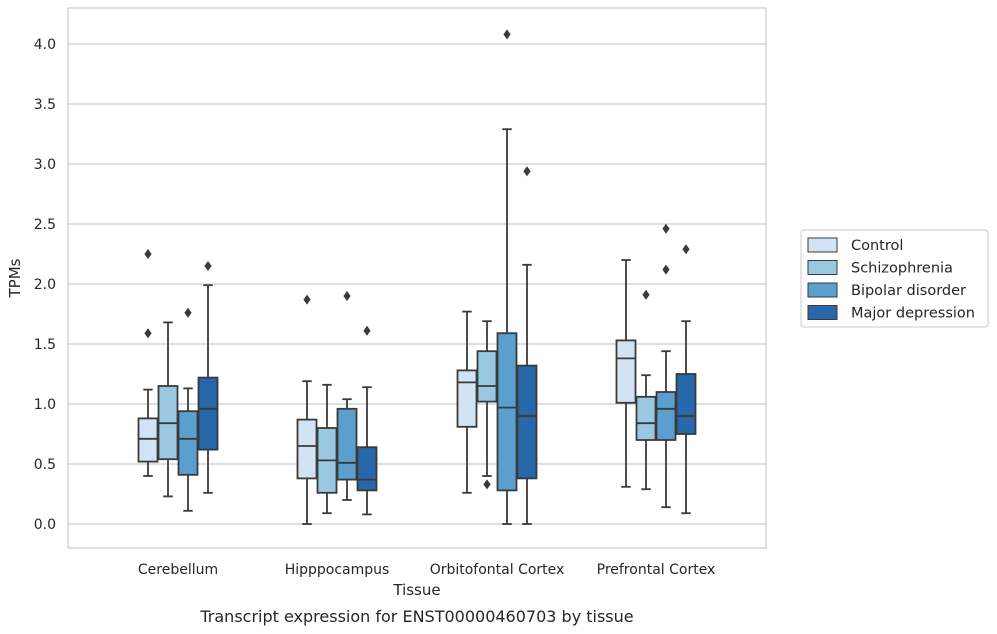  What do you see at coordinates (45, 465) in the screenshot?
I see `y-tick-label: 0.5` at bounding box center [45, 465].